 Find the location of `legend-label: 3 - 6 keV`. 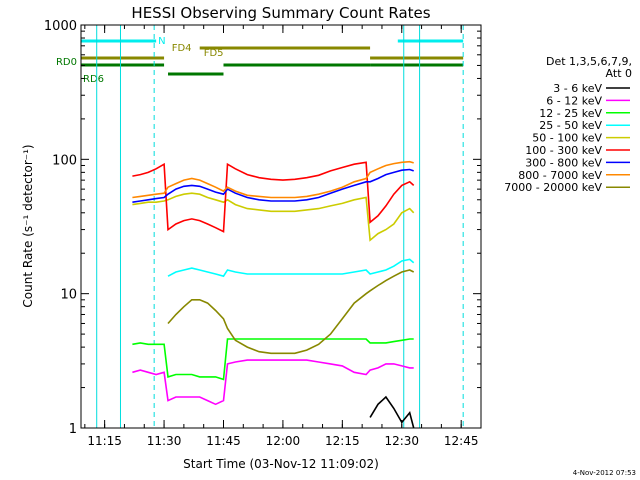

legend-label: 3 - 6 keV is located at coordinates (577, 88).